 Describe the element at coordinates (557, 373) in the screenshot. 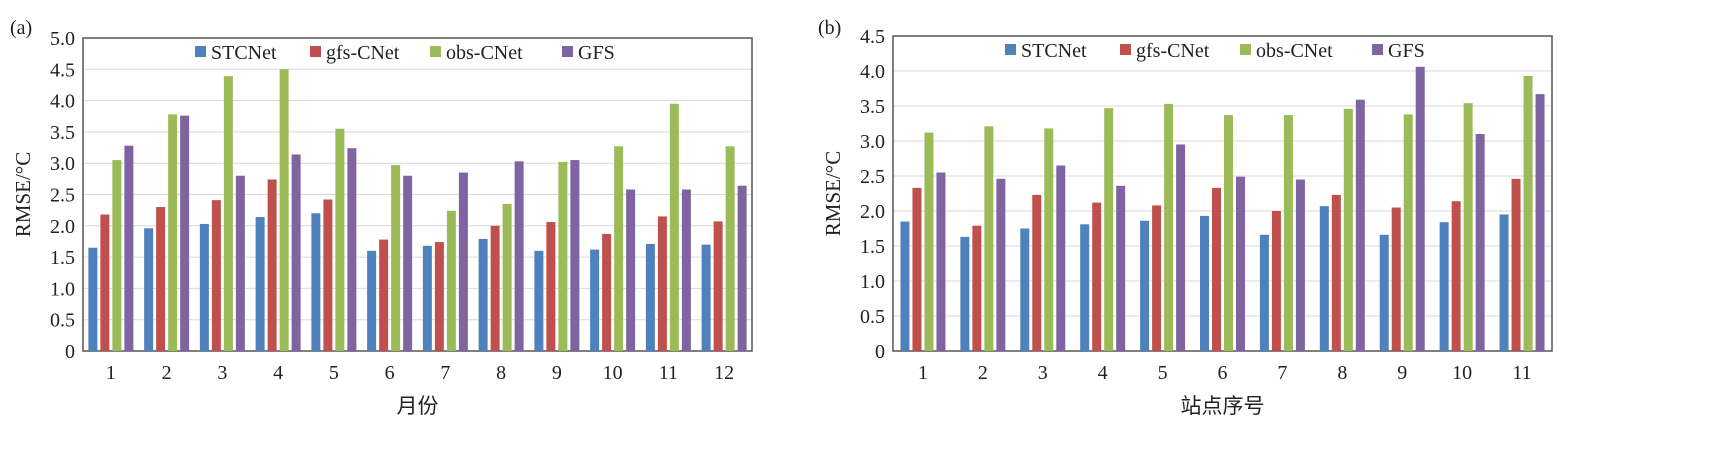

I see `x-tick-label: 9` at that location.